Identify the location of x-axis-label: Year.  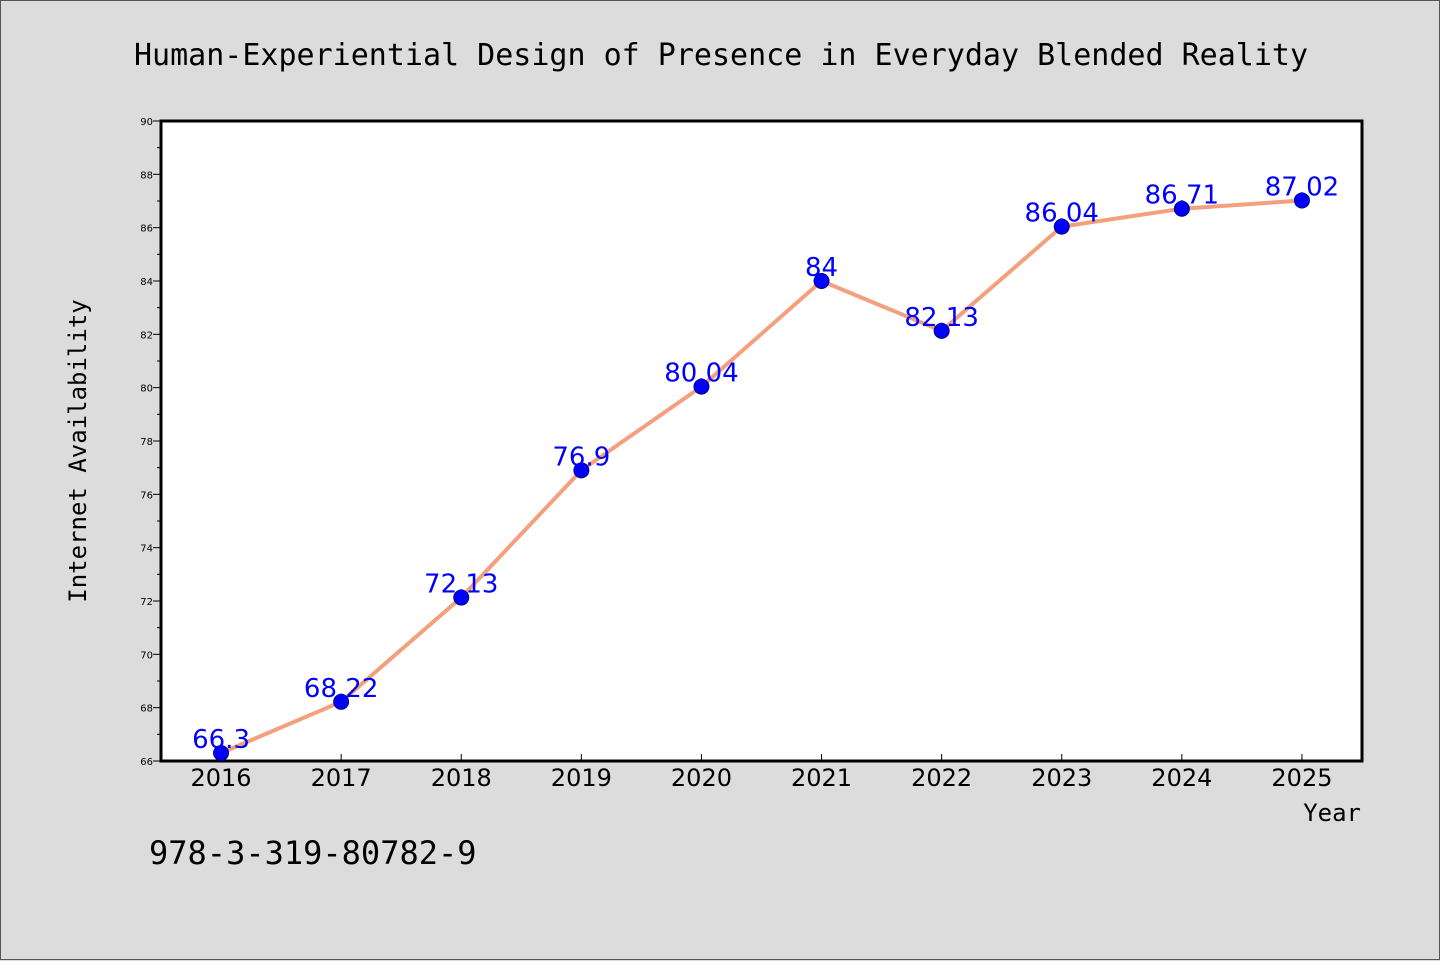
(1332, 813).